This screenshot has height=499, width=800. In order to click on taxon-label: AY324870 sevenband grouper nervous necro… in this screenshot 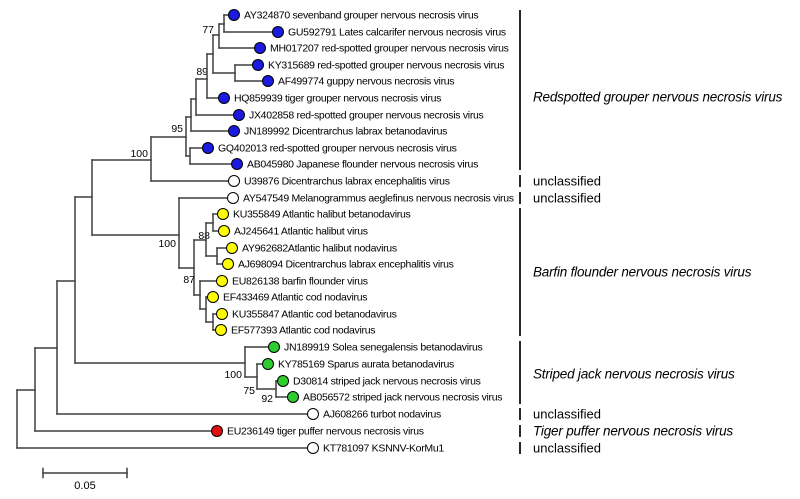, I will do `click(361, 16)`.